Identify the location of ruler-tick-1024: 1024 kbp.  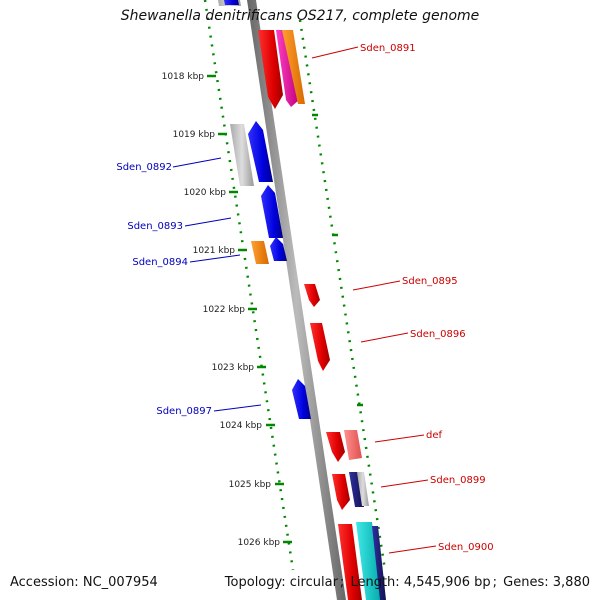
(247, 426).